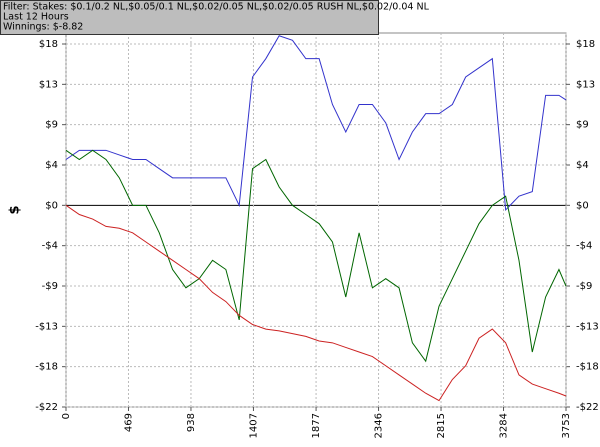 This screenshot has height=447, width=600. What do you see at coordinates (585, 44) in the screenshot?
I see `y-tick-label-right: $18` at bounding box center [585, 44].